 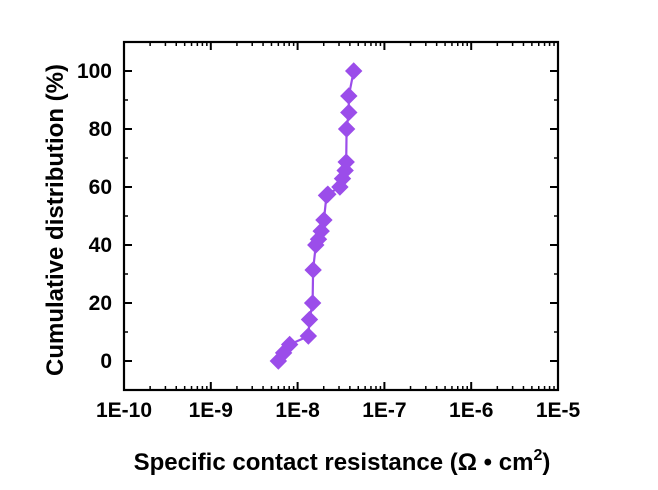 What do you see at coordinates (471, 410) in the screenshot?
I see `x-tick-label: 1E-6` at bounding box center [471, 410].